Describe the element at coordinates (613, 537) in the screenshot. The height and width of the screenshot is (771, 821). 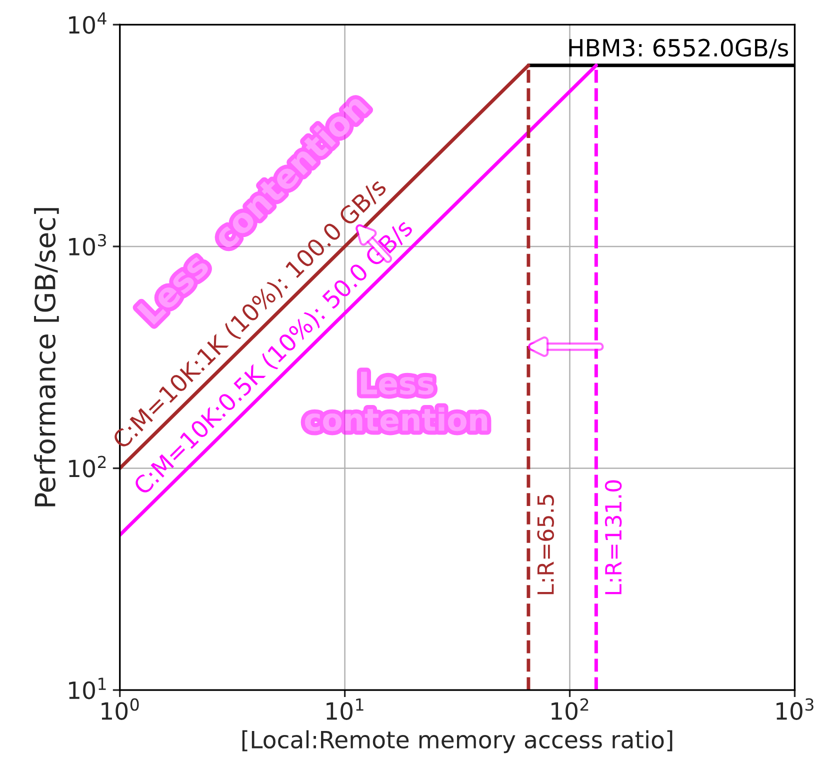
I see `text: L:R=131.0` at that location.